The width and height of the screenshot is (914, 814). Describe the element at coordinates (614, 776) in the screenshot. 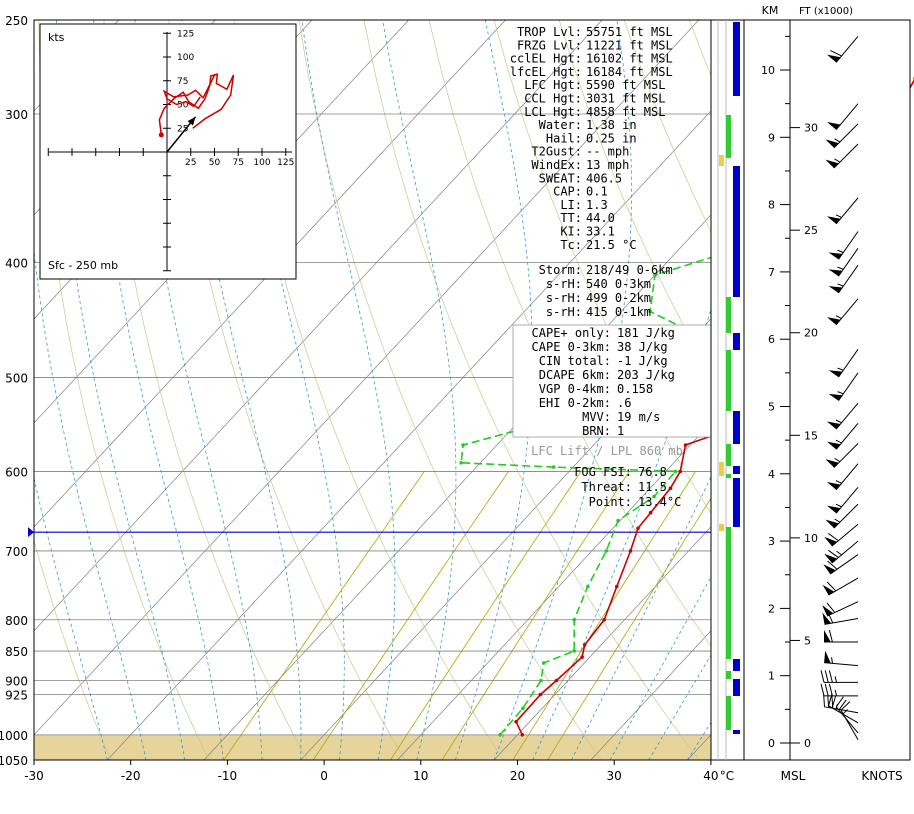

I see `temperature-tick-label: 30` at that location.